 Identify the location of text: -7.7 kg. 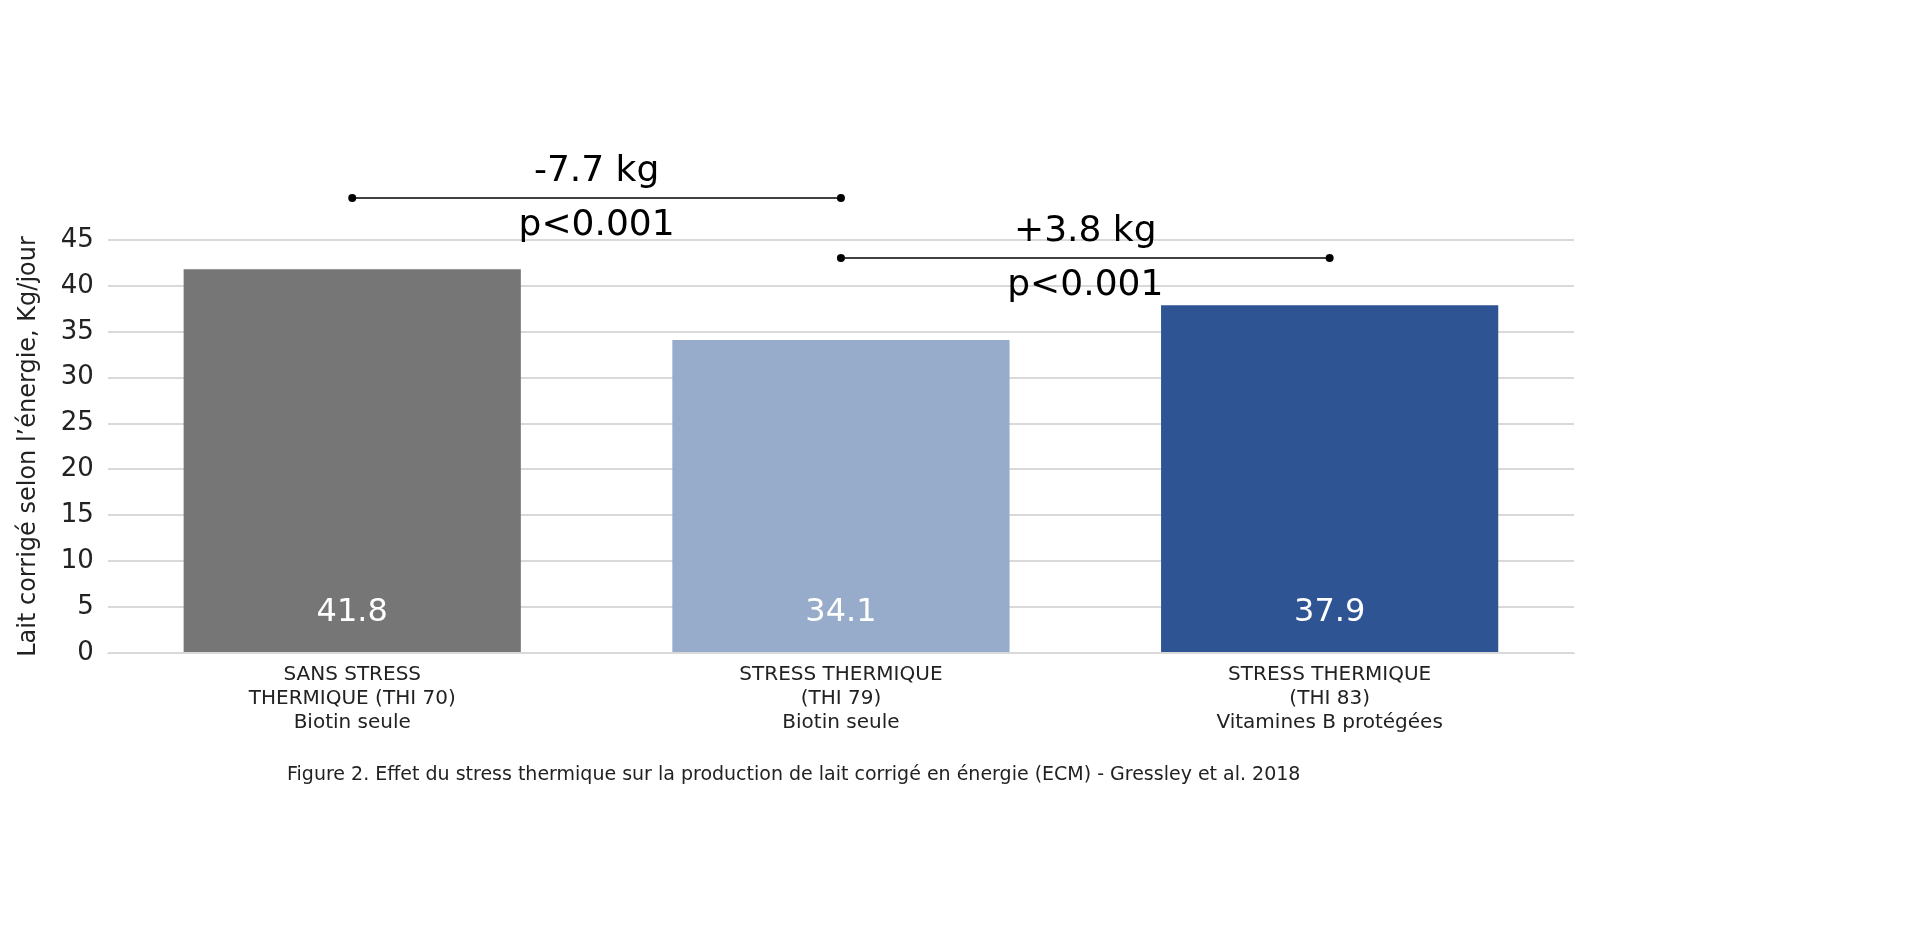
(596, 169).